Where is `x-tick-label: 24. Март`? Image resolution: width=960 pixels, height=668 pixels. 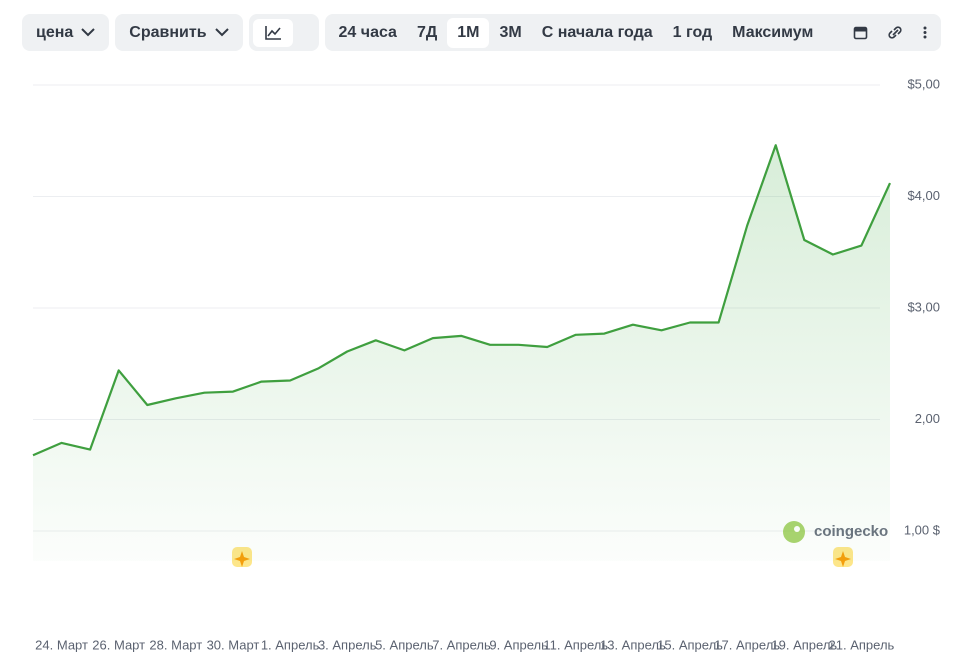
x-tick-label: 24. Март is located at coordinates (61, 644).